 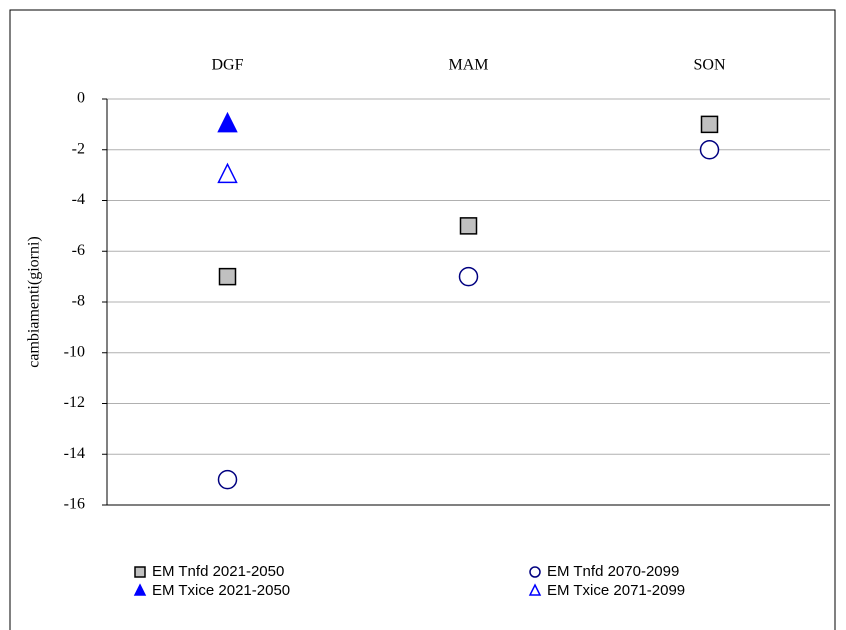 What do you see at coordinates (78, 148) in the screenshot?
I see `y-tick-label: -2` at bounding box center [78, 148].